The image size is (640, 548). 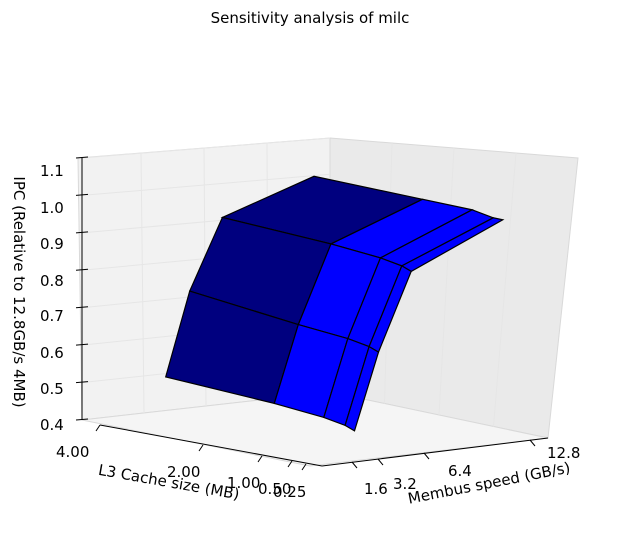 What do you see at coordinates (52, 353) in the screenshot?
I see `z-tick-label: 0.6` at bounding box center [52, 353].